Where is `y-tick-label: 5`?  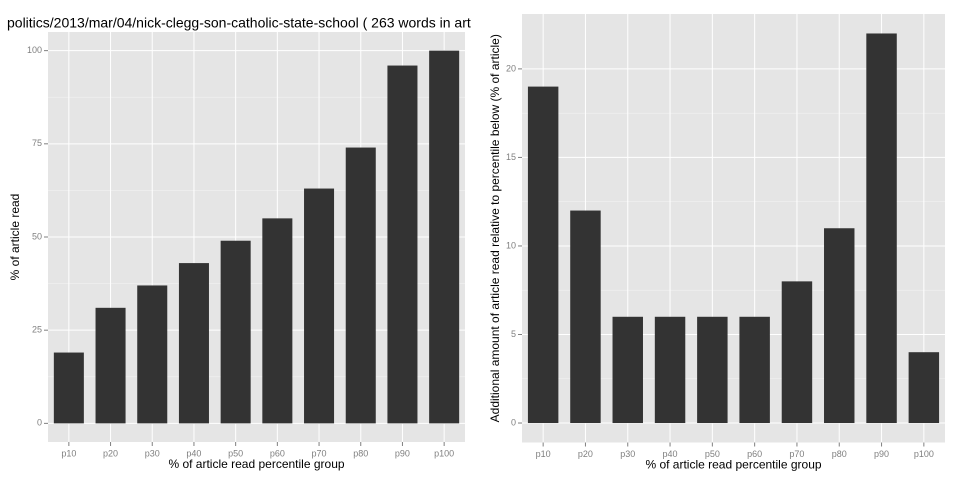
y-tick-label: 5 is located at coordinates (513, 334).